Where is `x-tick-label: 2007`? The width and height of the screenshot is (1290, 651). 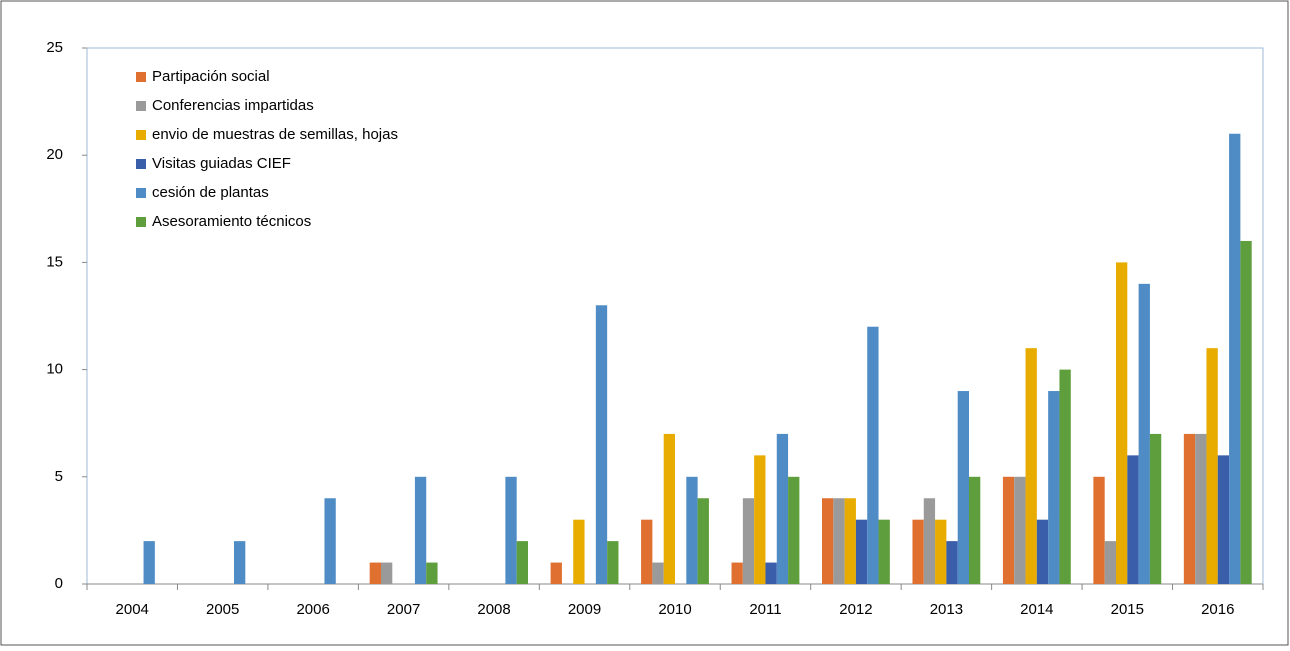 x-tick-label: 2007 is located at coordinates (403, 609).